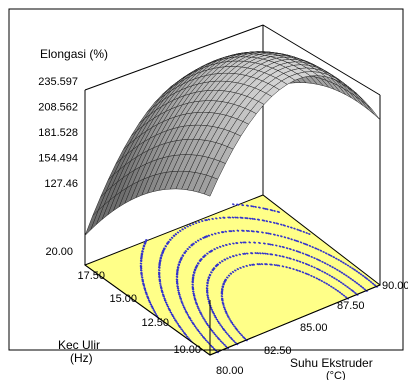 Image resolution: width=408 pixels, height=380 pixels. I want to click on x-tick-label: 82.50, so click(278, 351).